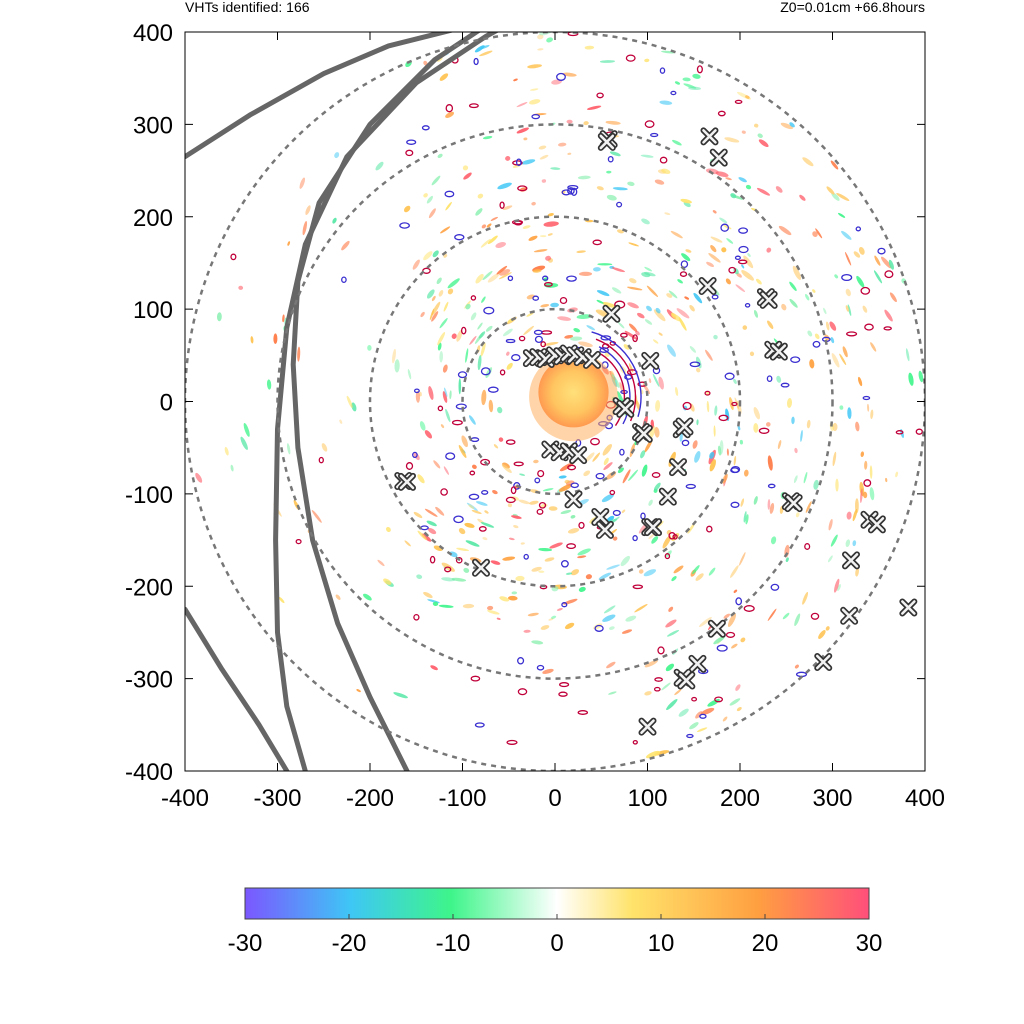 The image size is (1024, 1024). I want to click on colorbar-tick-label: 30, so click(869, 943).